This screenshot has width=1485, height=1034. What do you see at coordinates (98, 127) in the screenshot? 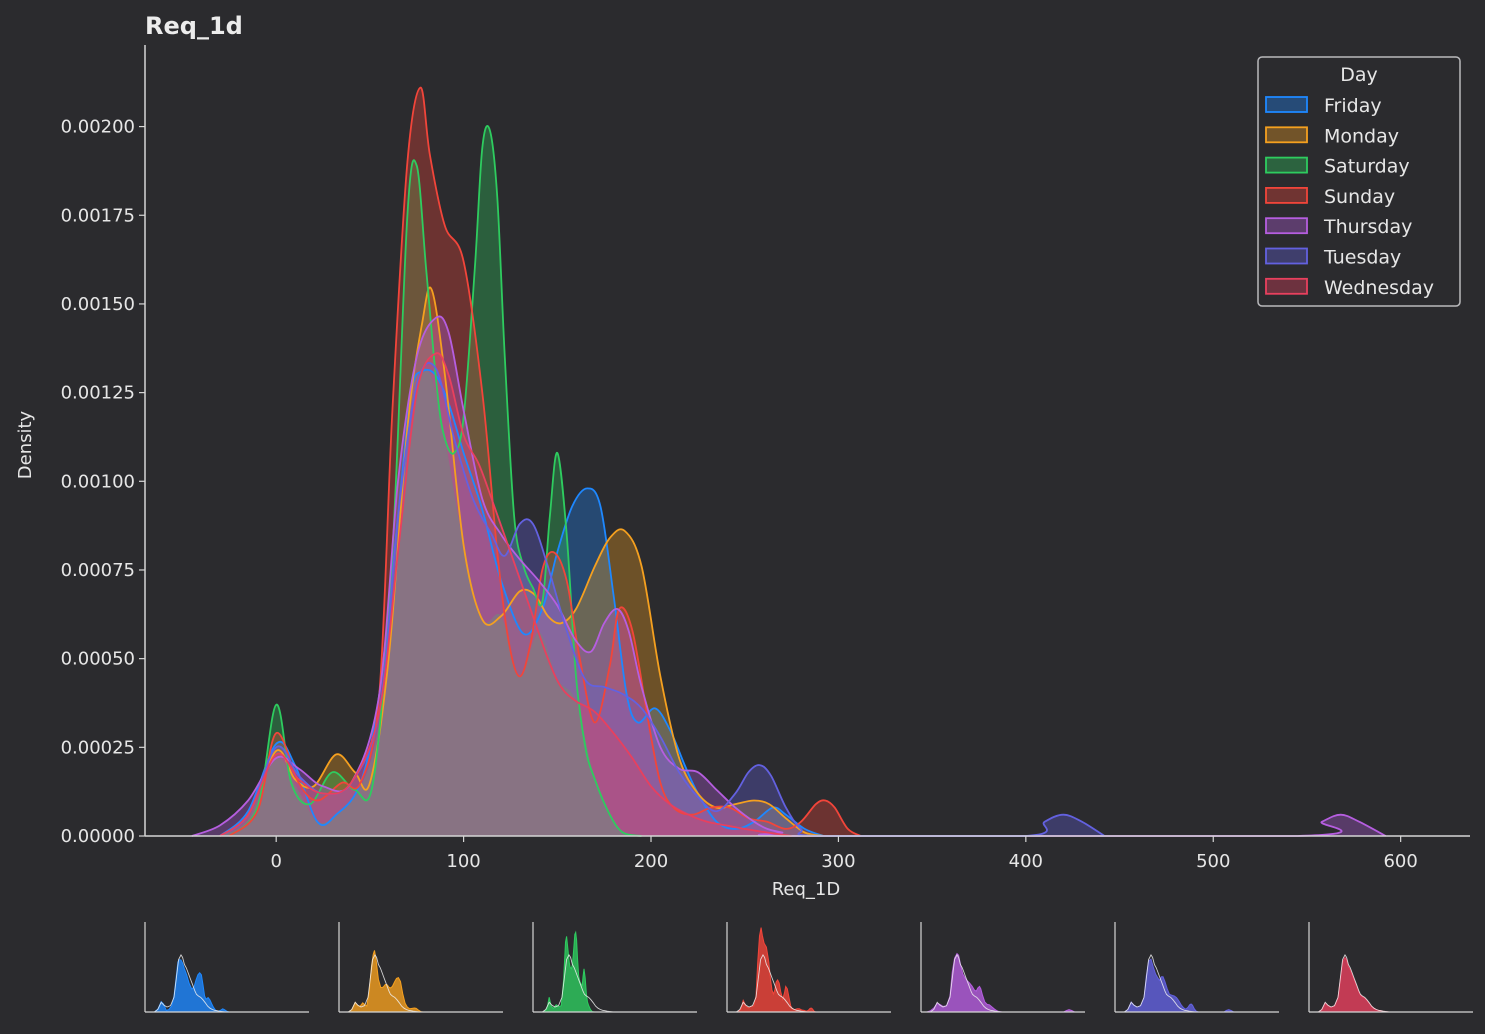
I see `y-tick-label: 0.00200` at bounding box center [98, 127].